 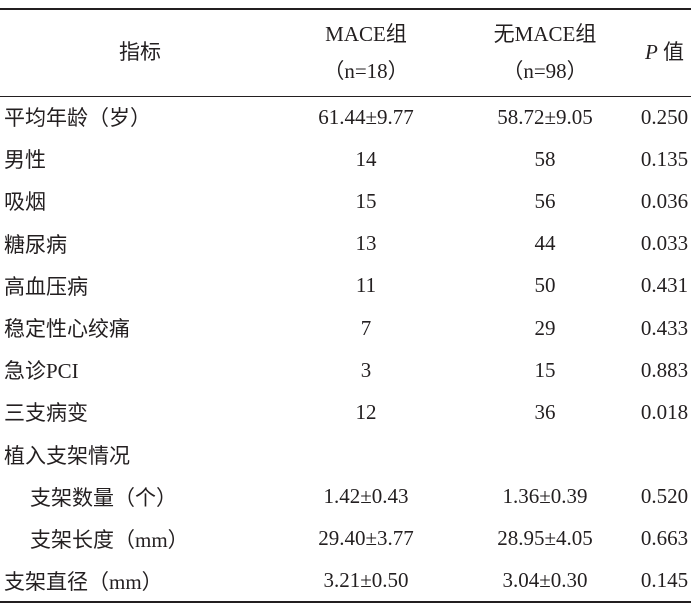 I want to click on table-cell: 1.42±0.43, so click(x=366, y=496).